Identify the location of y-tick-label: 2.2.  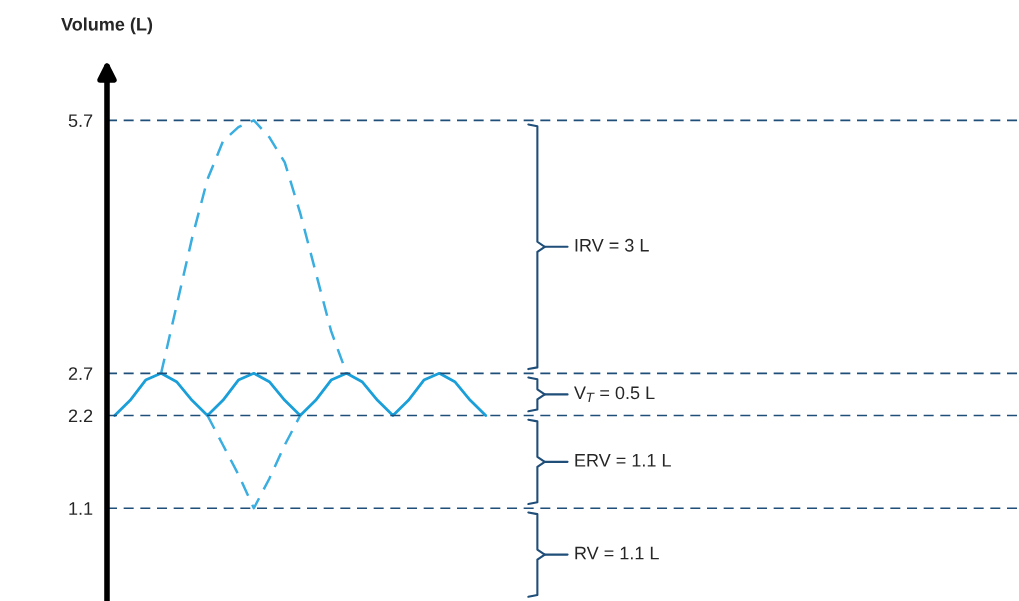
(80, 416).